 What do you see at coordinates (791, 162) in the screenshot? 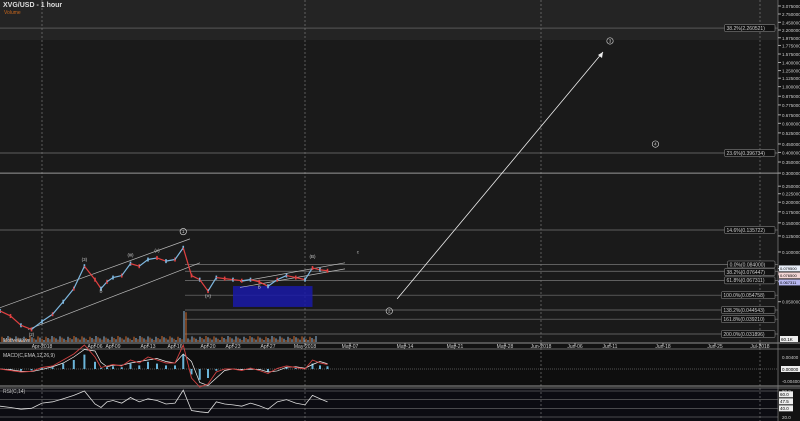
I see `y-tick-label: 0.350000` at bounding box center [791, 162].